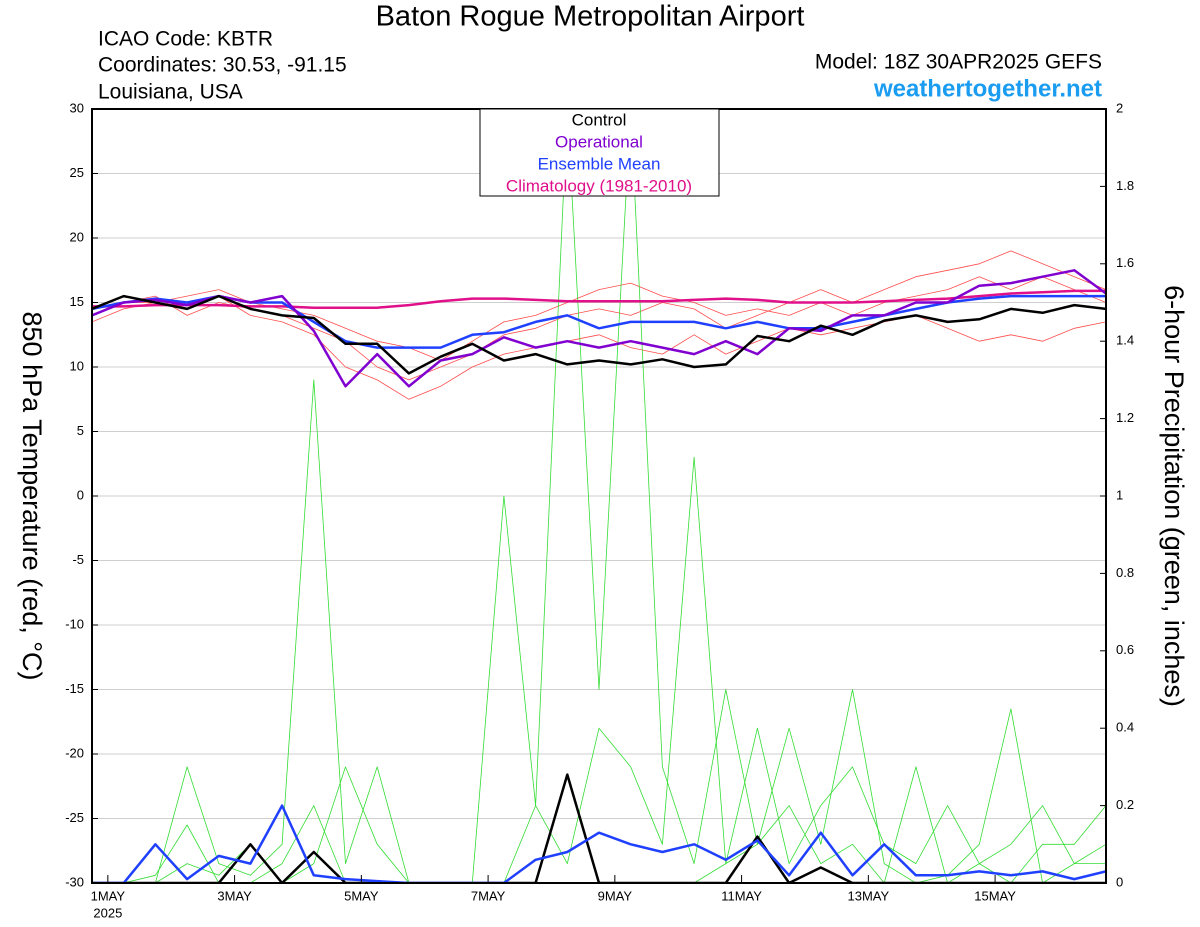  What do you see at coordinates (741, 895) in the screenshot?
I see `x-tick-label: 11MAY` at bounding box center [741, 895].